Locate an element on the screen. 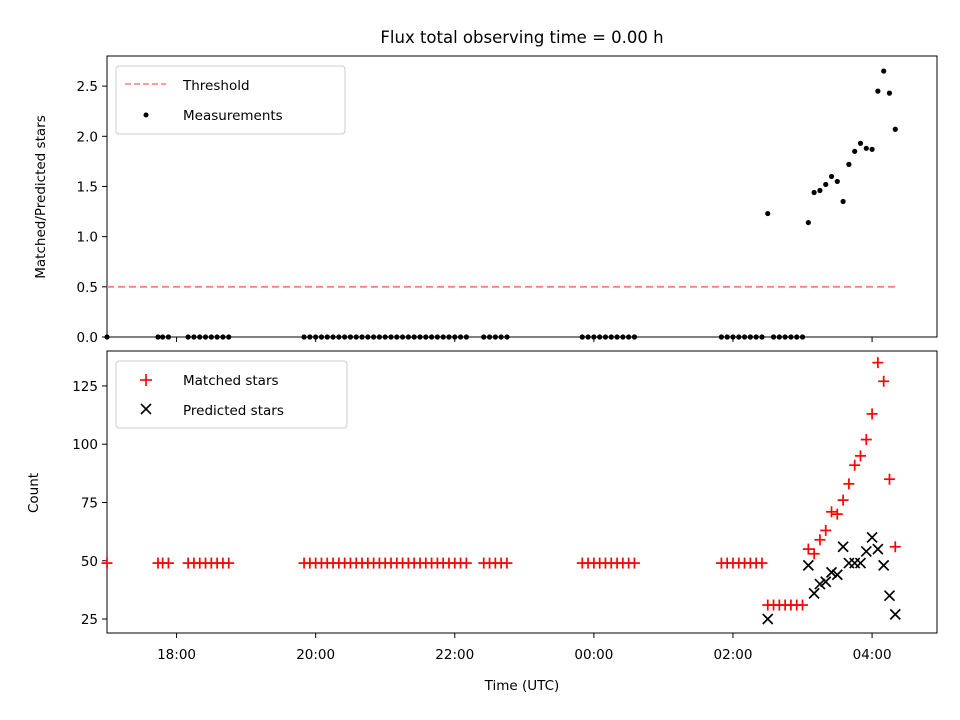 The height and width of the screenshot is (720, 960). x-tick-label: 22:00 is located at coordinates (454, 655).